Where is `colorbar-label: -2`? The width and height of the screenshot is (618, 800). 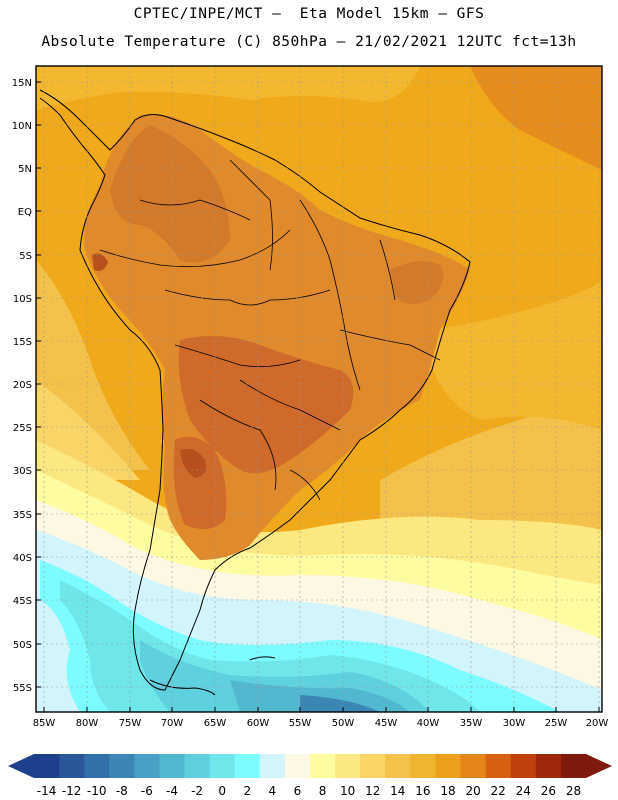 colorbar-label: -2 is located at coordinates (197, 791).